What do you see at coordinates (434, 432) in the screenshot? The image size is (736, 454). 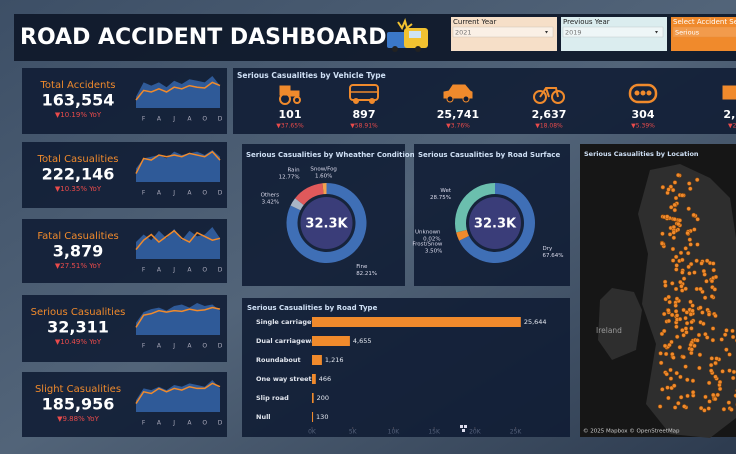 I see `x-tick-label: 15K` at bounding box center [434, 432].